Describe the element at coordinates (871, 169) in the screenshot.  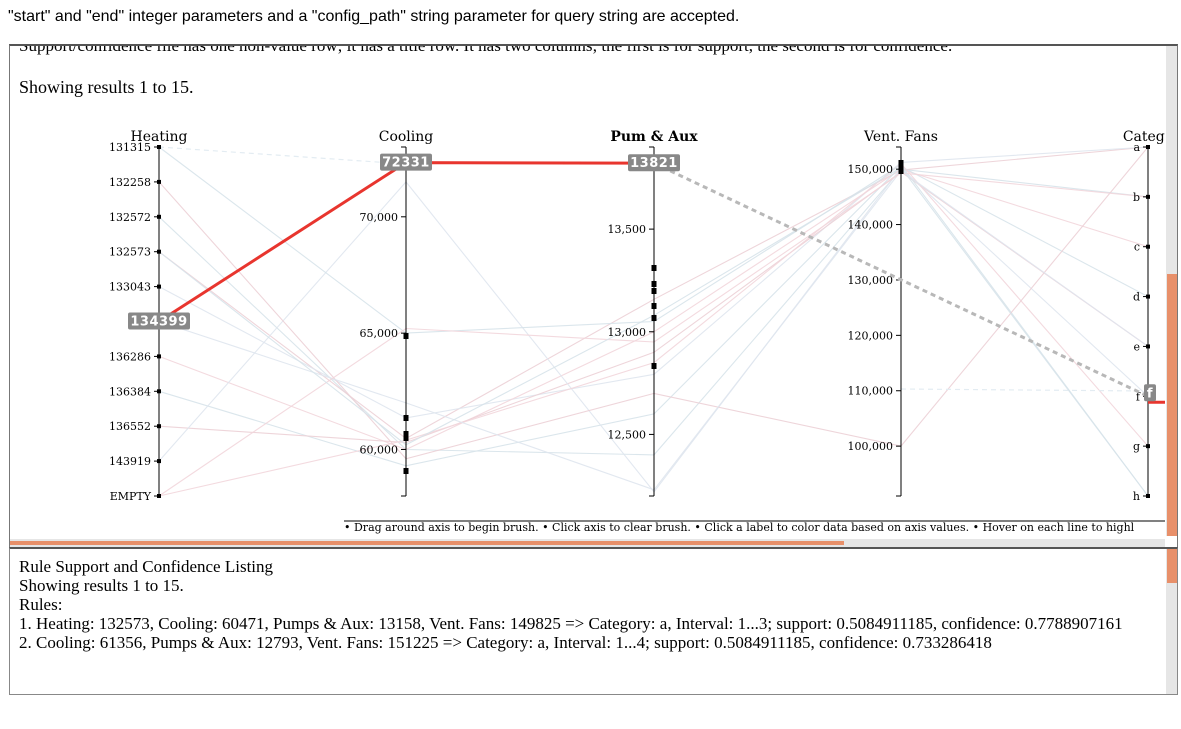
I see `axis-tick-label: 150,000` at that location.